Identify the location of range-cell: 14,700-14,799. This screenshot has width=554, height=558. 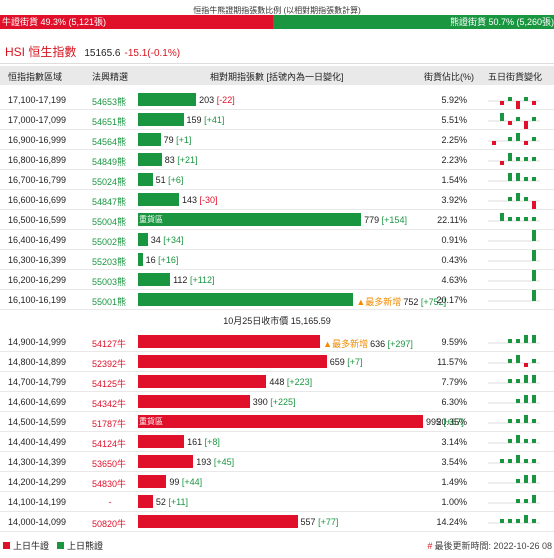
(37, 382).